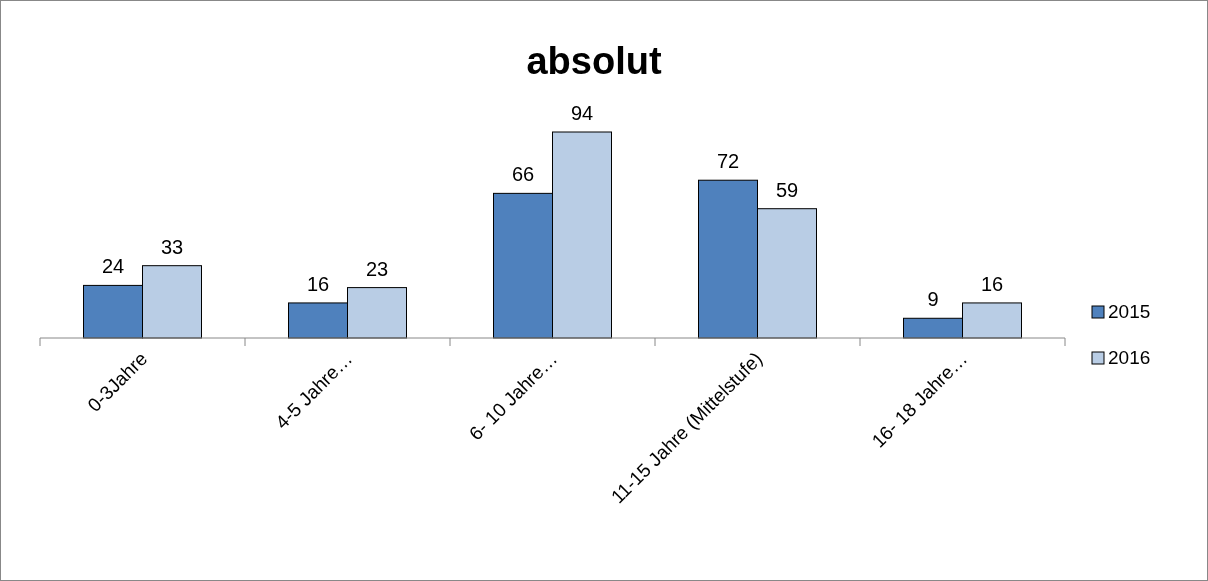 This screenshot has width=1208, height=581. What do you see at coordinates (1129, 357) in the screenshot?
I see `legend-label: 2016` at bounding box center [1129, 357].